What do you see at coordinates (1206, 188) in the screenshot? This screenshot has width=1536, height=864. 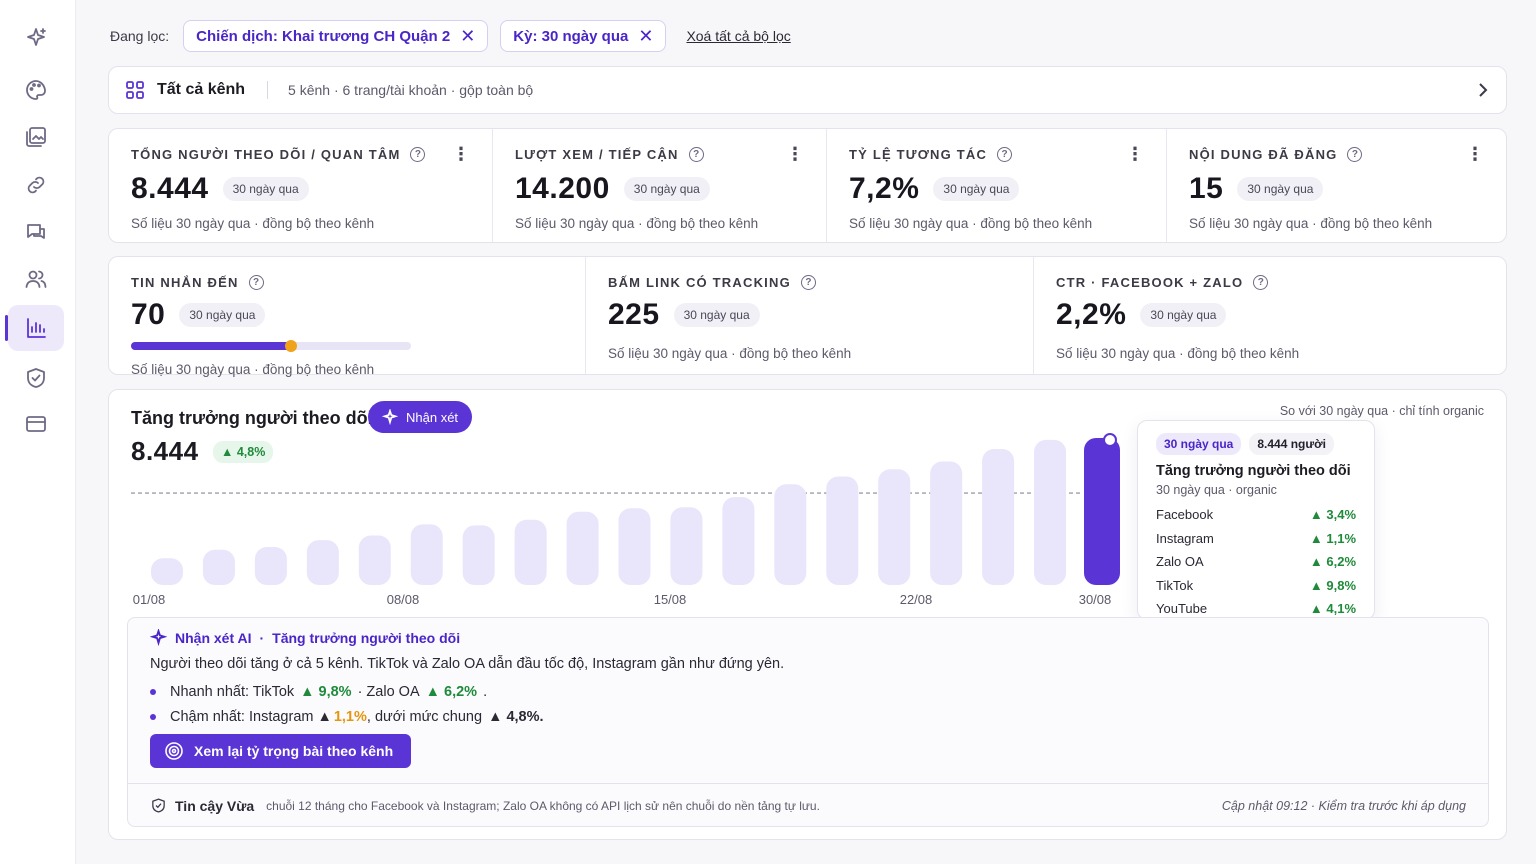 I see `kpi-value: 15` at bounding box center [1206, 188].